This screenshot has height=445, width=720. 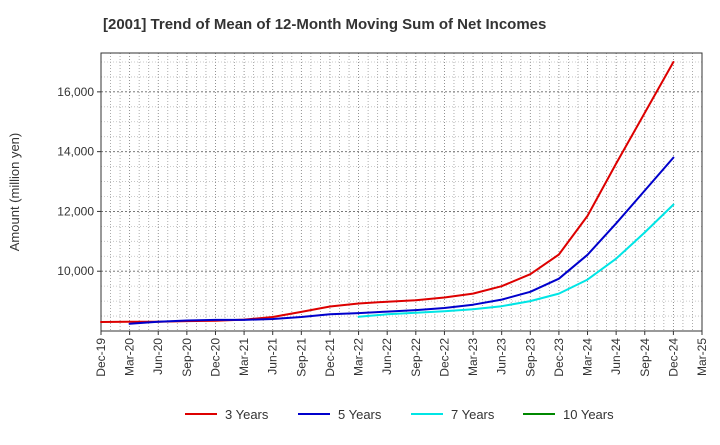 I want to click on x-tick-label: Sep-24, so click(x=645, y=357).